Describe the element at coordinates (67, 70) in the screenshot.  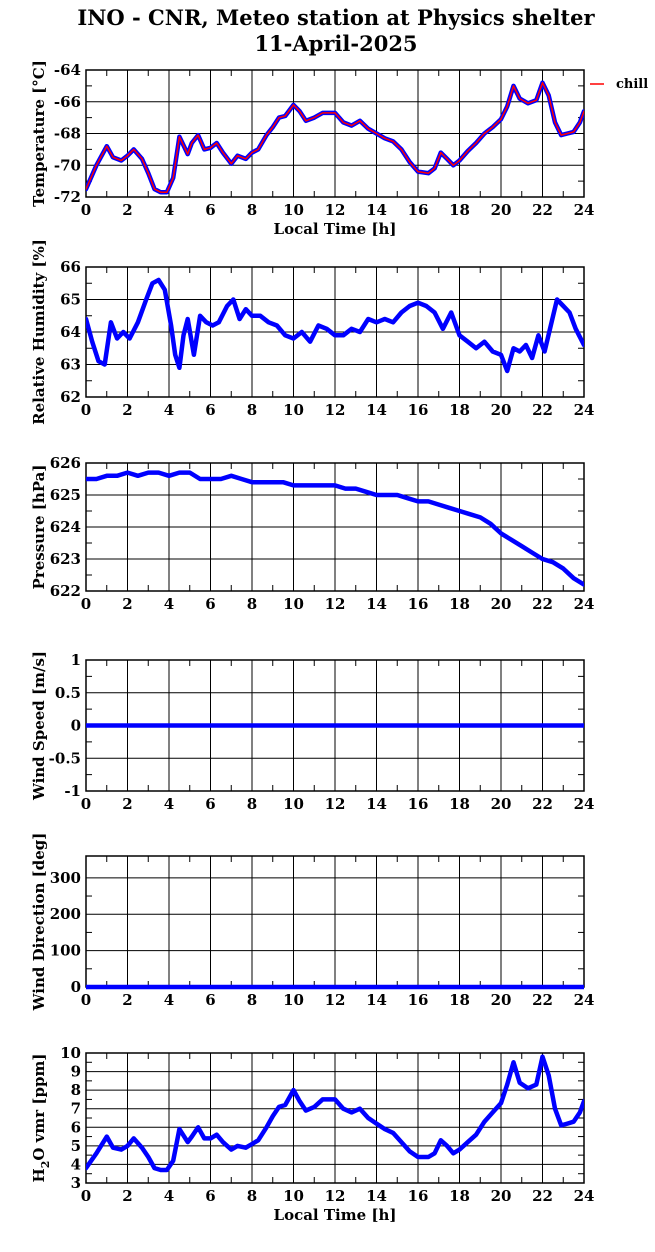
I see `y-tick-label: -64` at that location.